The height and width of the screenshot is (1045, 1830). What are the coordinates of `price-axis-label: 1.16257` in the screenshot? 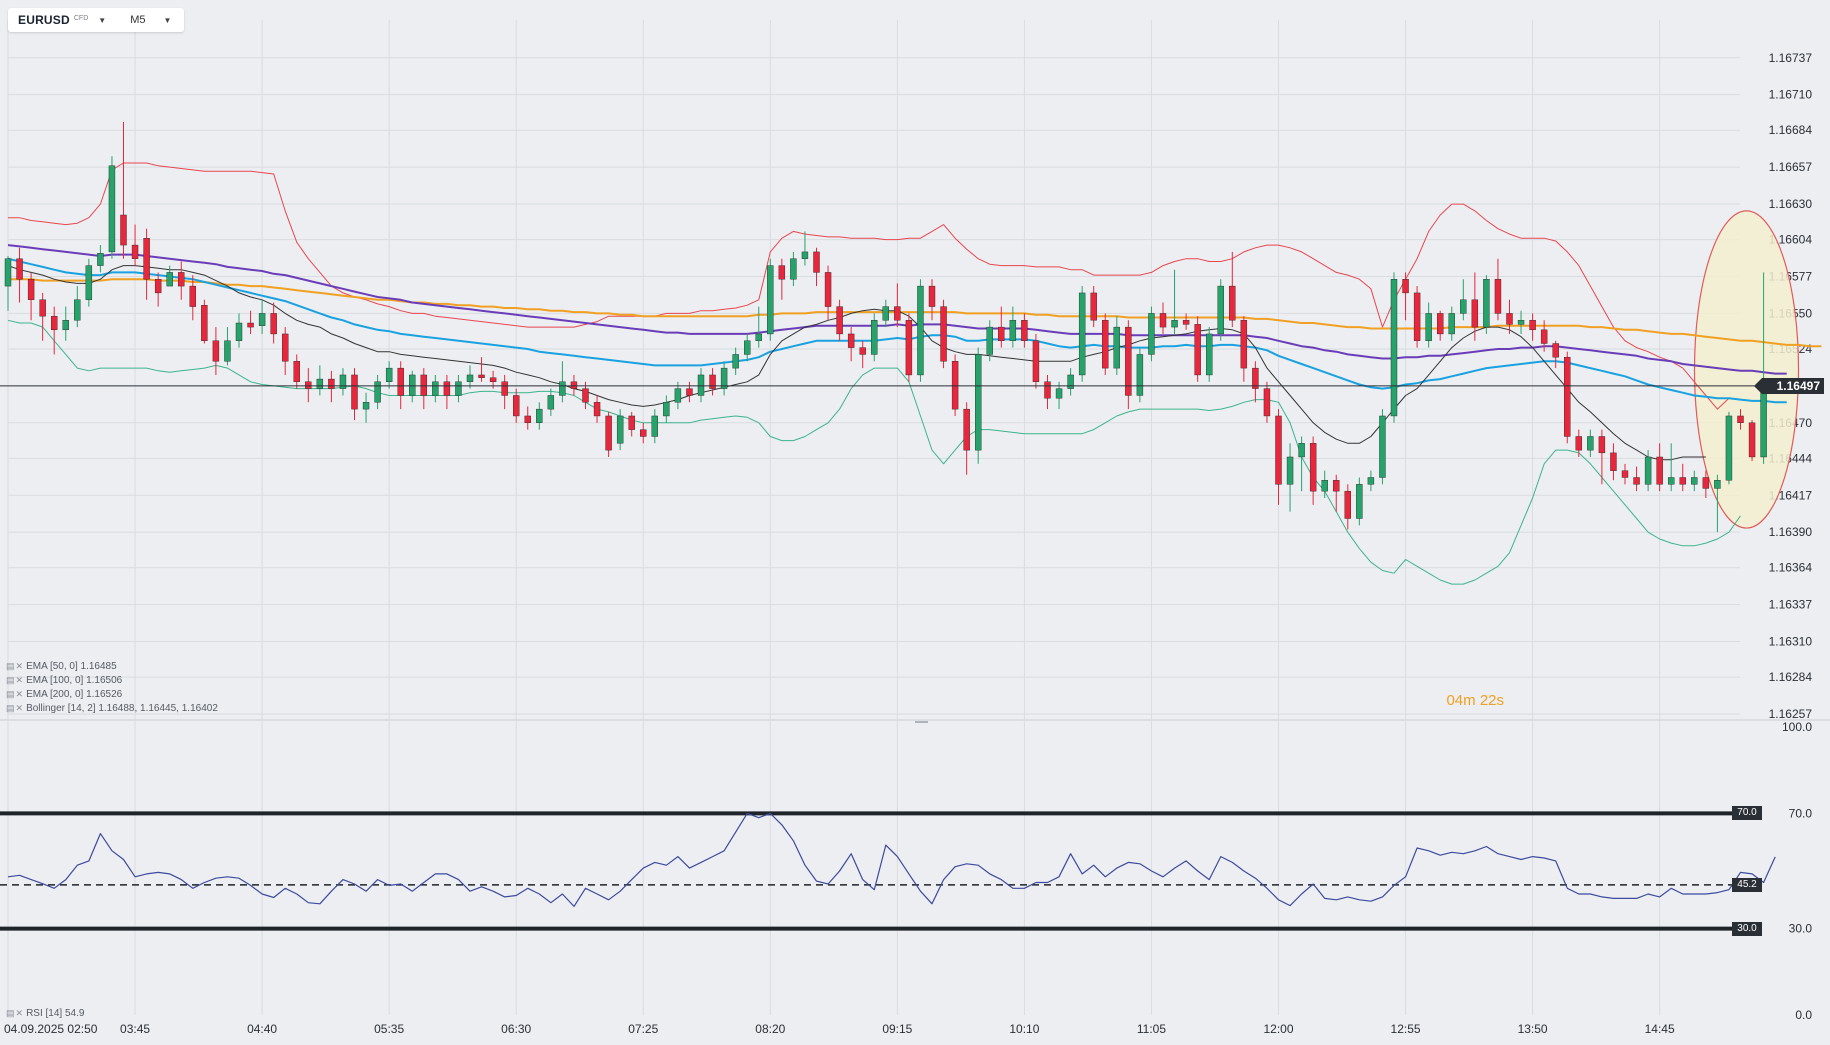 It's located at (1791, 714).